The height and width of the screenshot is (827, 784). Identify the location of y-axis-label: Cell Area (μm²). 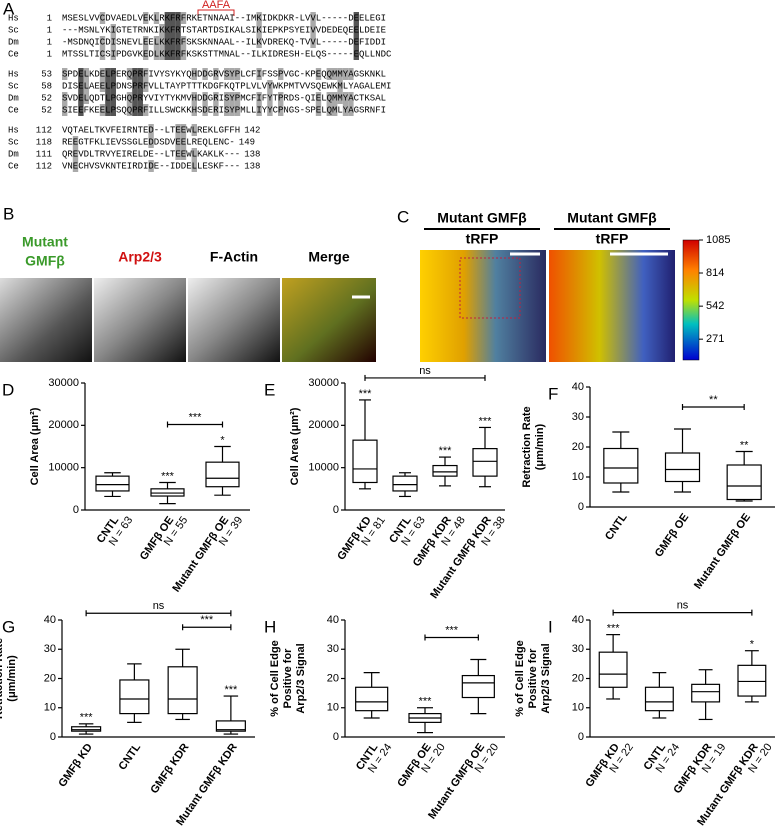
(295, 446).